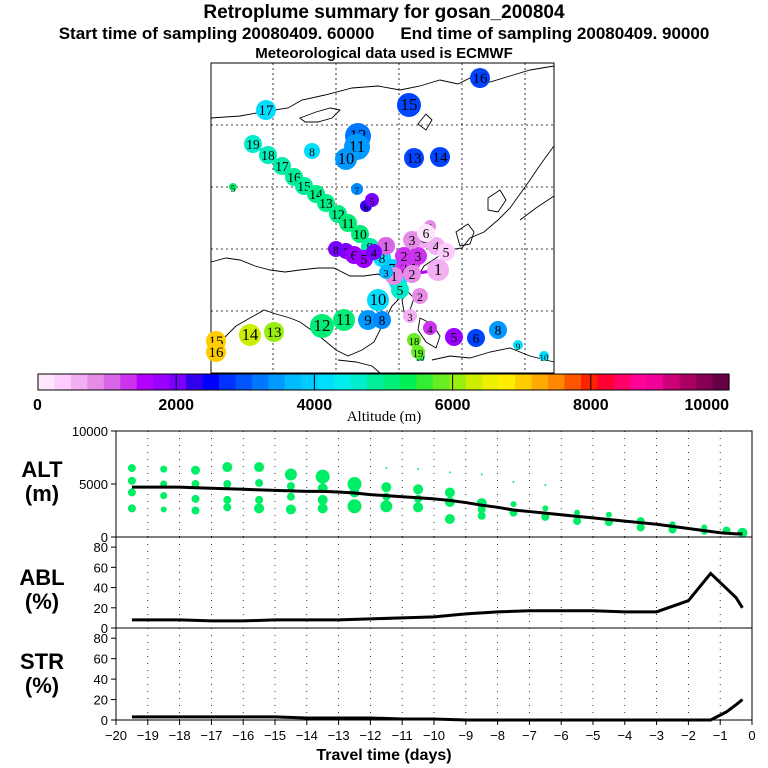  What do you see at coordinates (101, 608) in the screenshot?
I see `y-tick-label: 20` at bounding box center [101, 608].